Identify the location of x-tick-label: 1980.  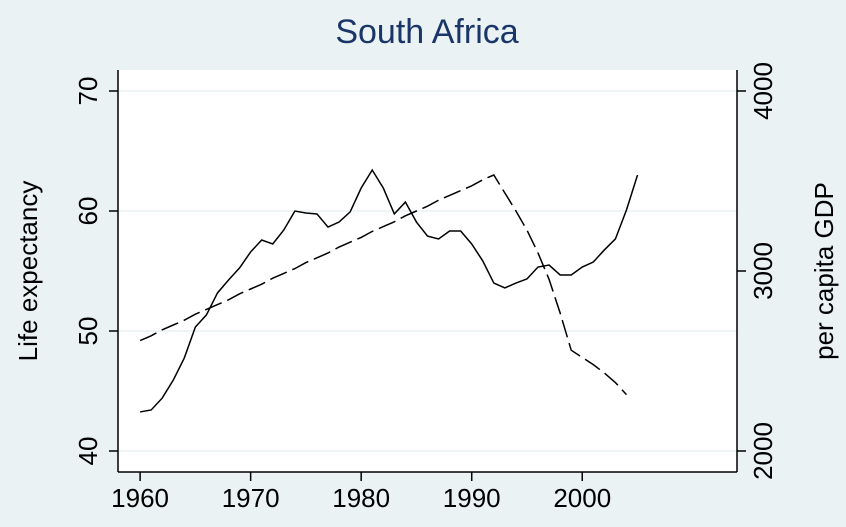
(361, 498).